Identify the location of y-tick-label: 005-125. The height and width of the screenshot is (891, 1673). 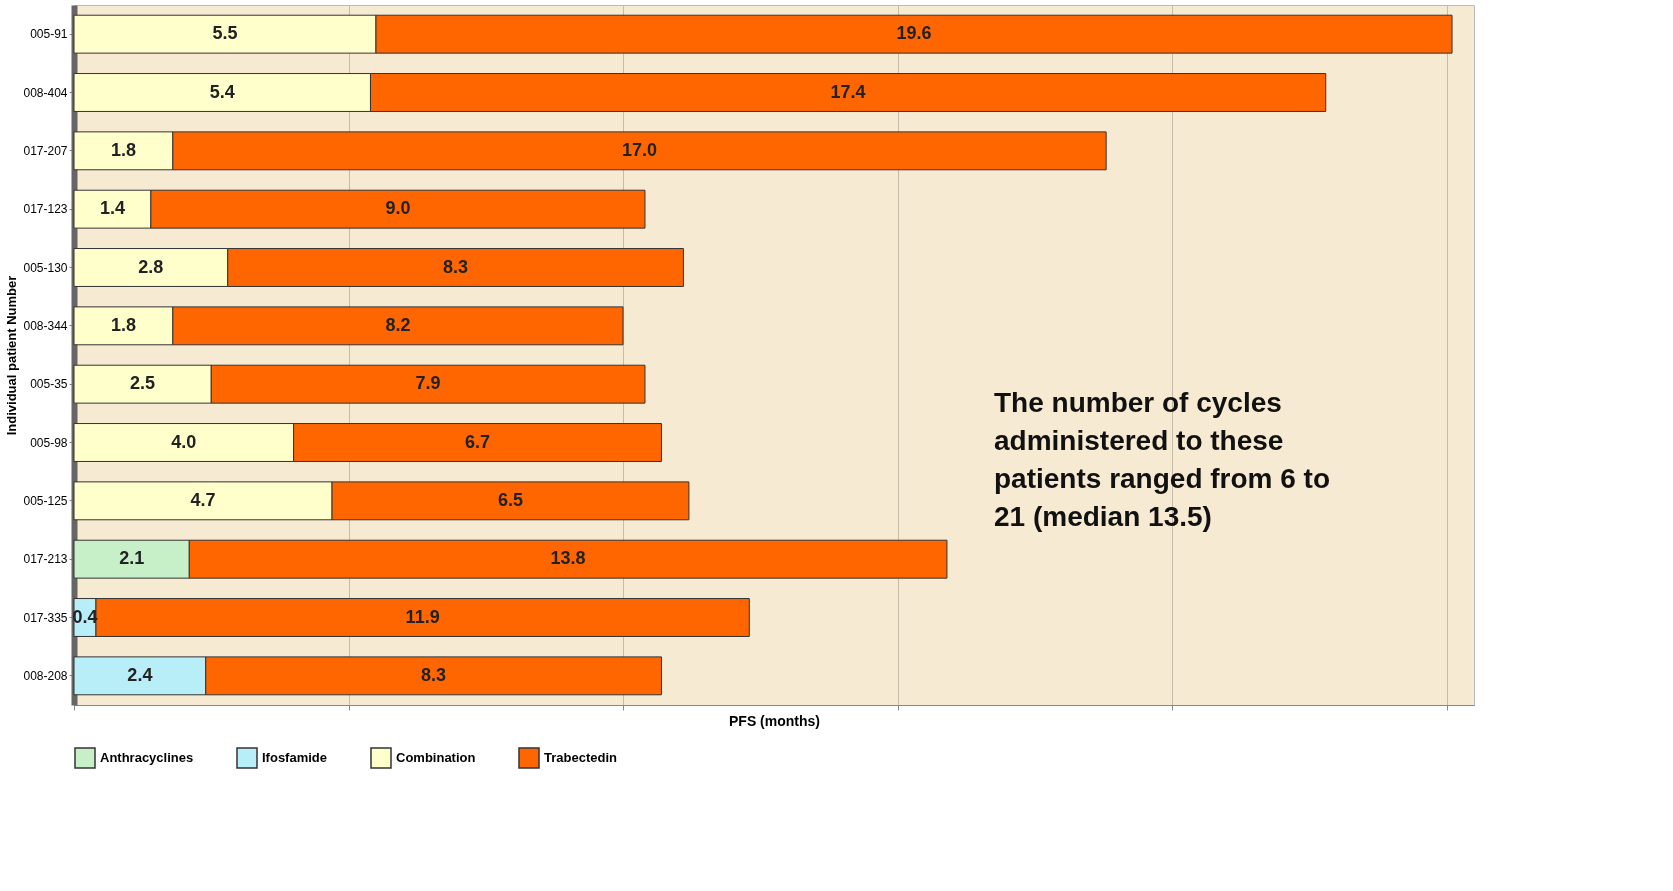
(45, 500).